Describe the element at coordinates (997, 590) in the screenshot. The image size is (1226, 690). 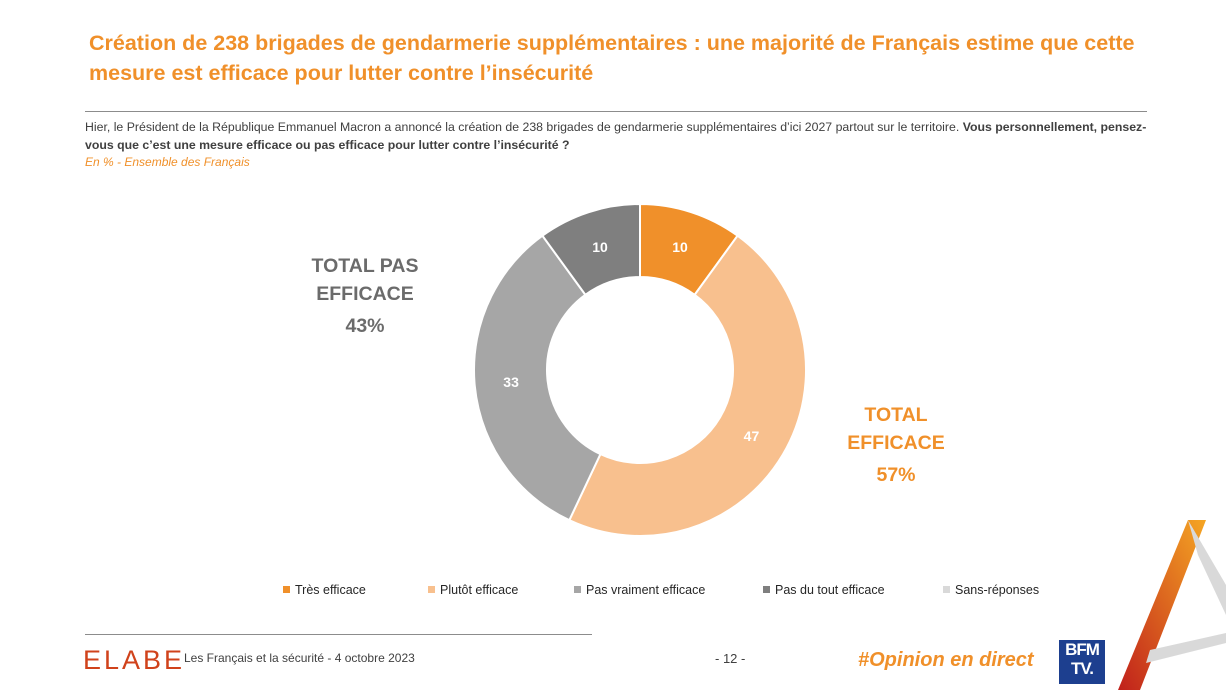
I see `legend-label: Sans-réponses` at that location.